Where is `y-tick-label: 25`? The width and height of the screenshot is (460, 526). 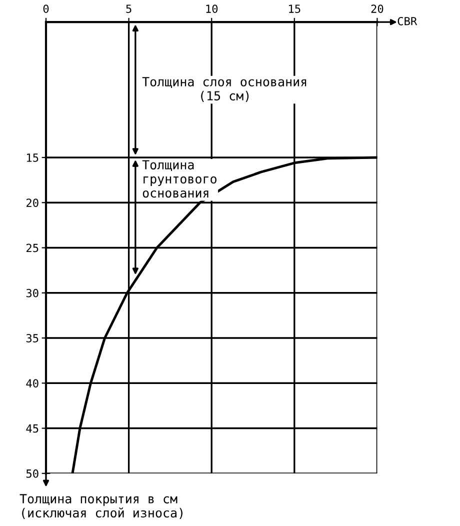
y-tick-label: 25 is located at coordinates (32, 248).